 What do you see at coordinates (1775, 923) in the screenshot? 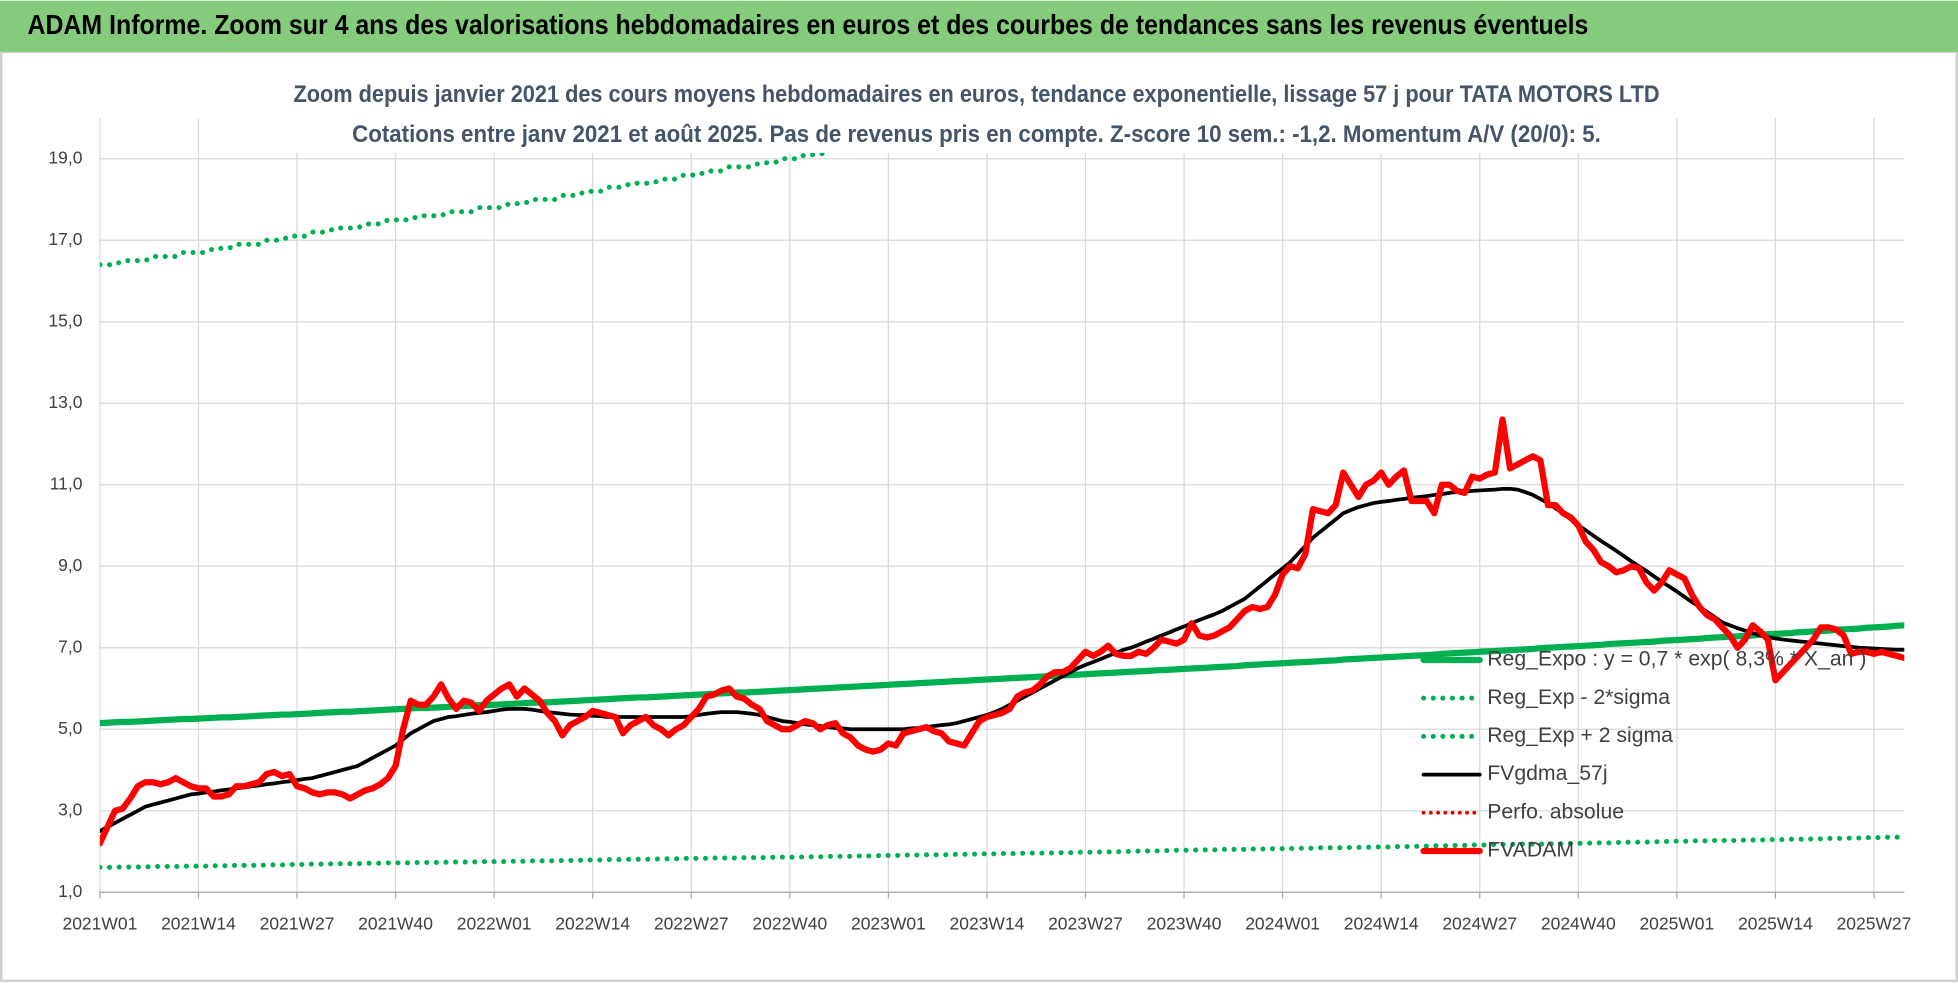
I see `x-tick-label: 2025W14` at bounding box center [1775, 923].